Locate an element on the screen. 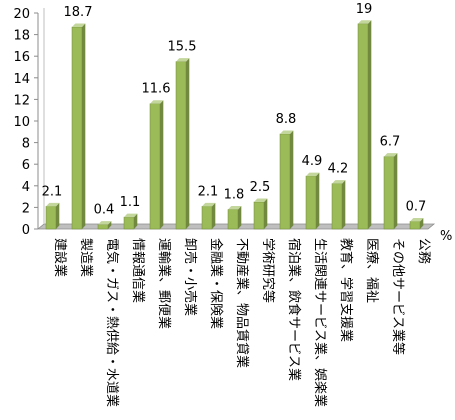 The height and width of the screenshot is (420, 455). category-label: 教育、学習支援業 is located at coordinates (346, 290).